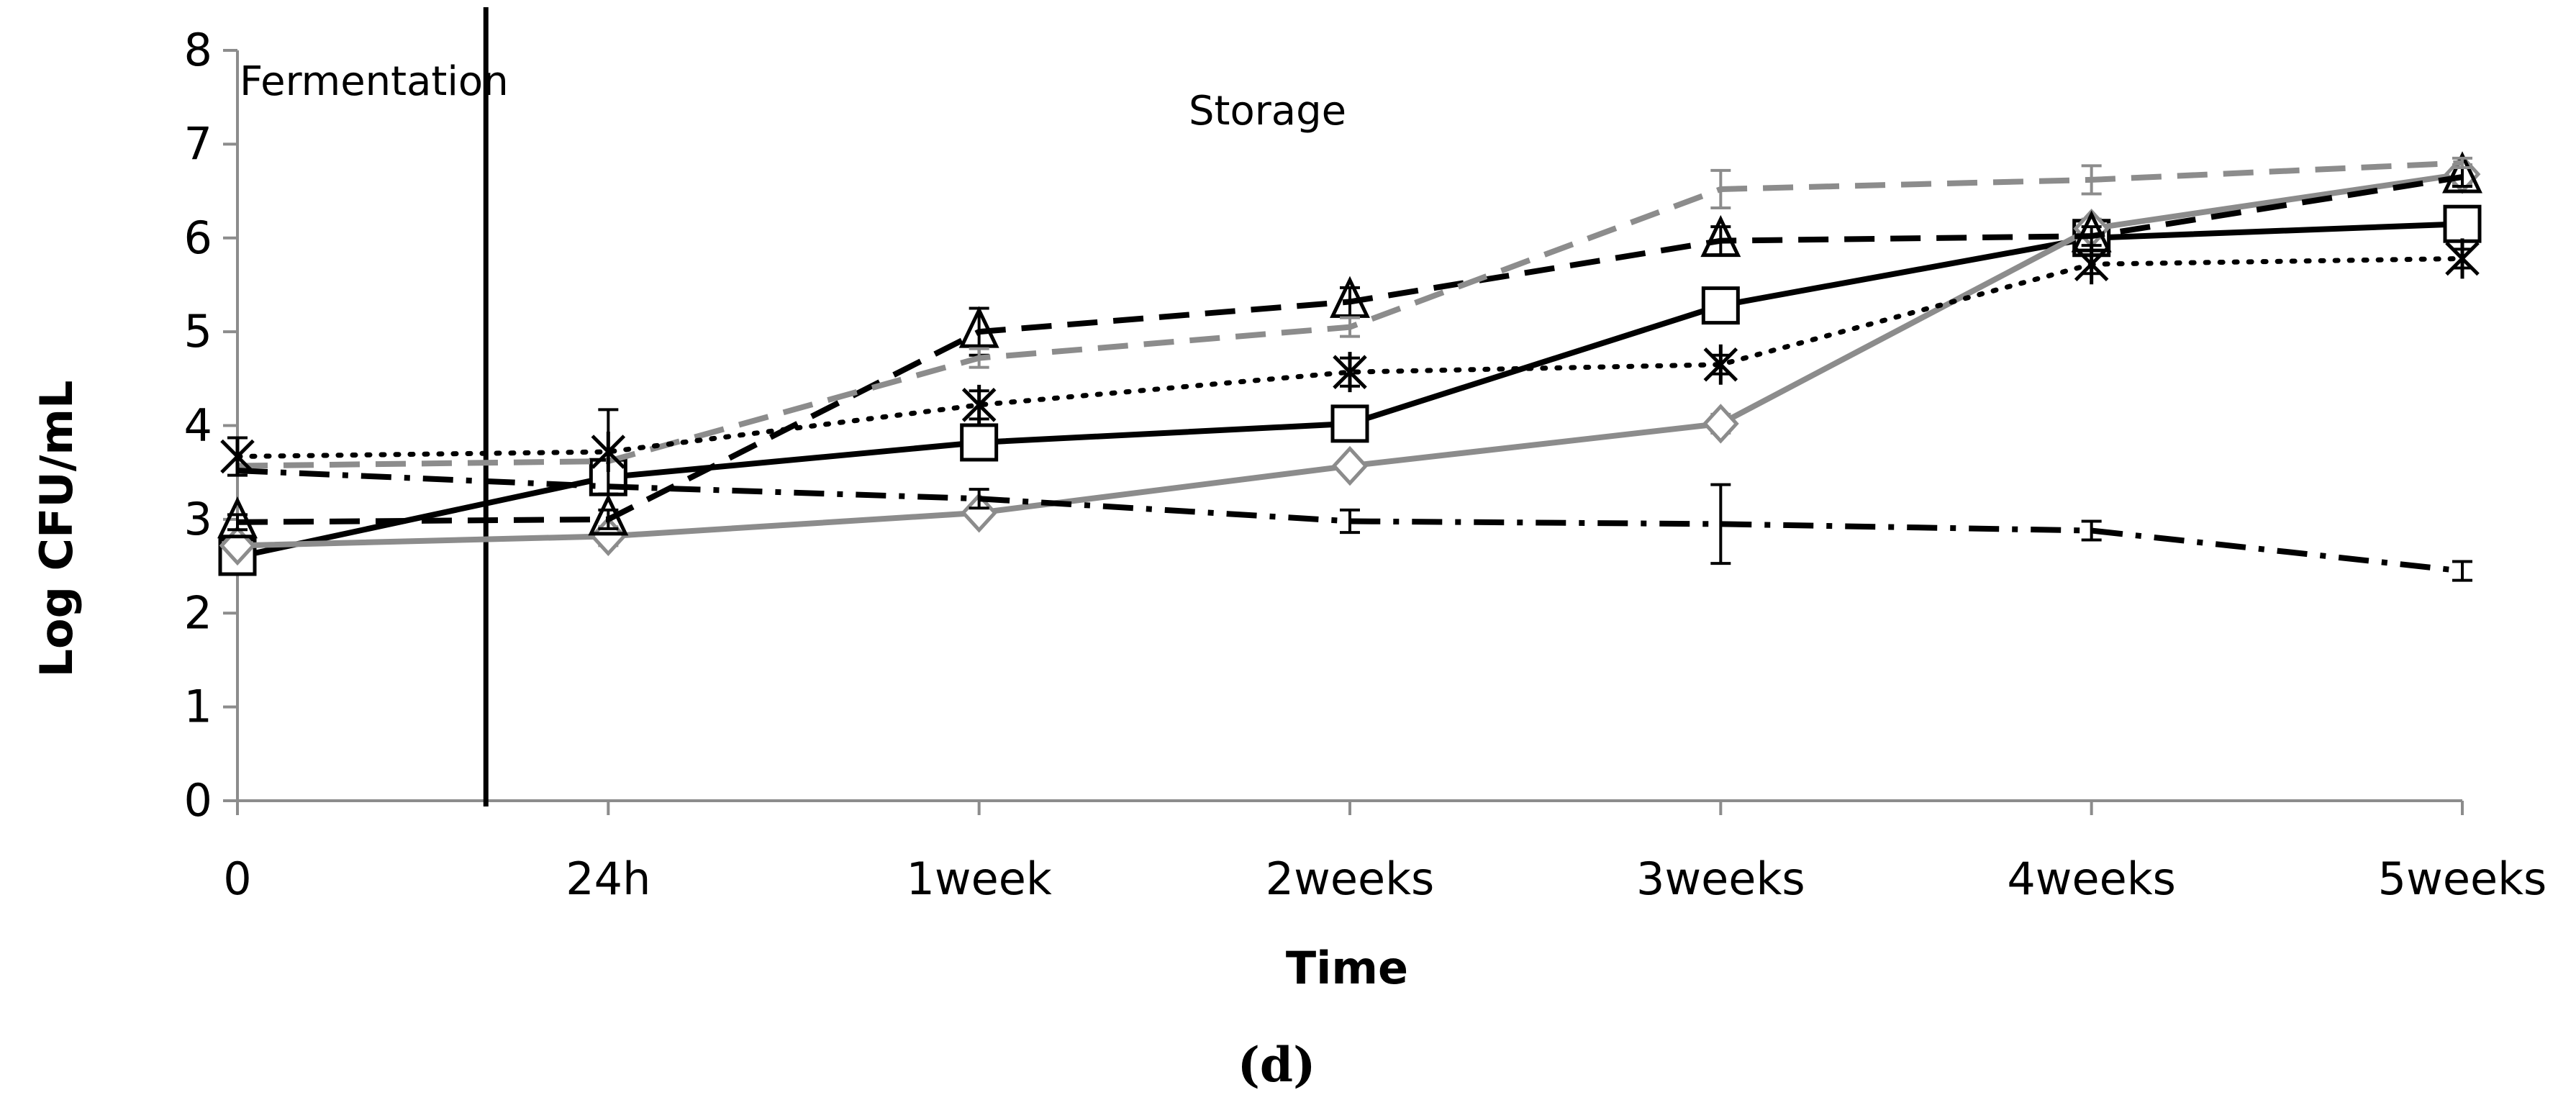 The height and width of the screenshot is (1118, 2576). Describe the element at coordinates (198, 707) in the screenshot. I see `y-tick-label: 1` at that location.